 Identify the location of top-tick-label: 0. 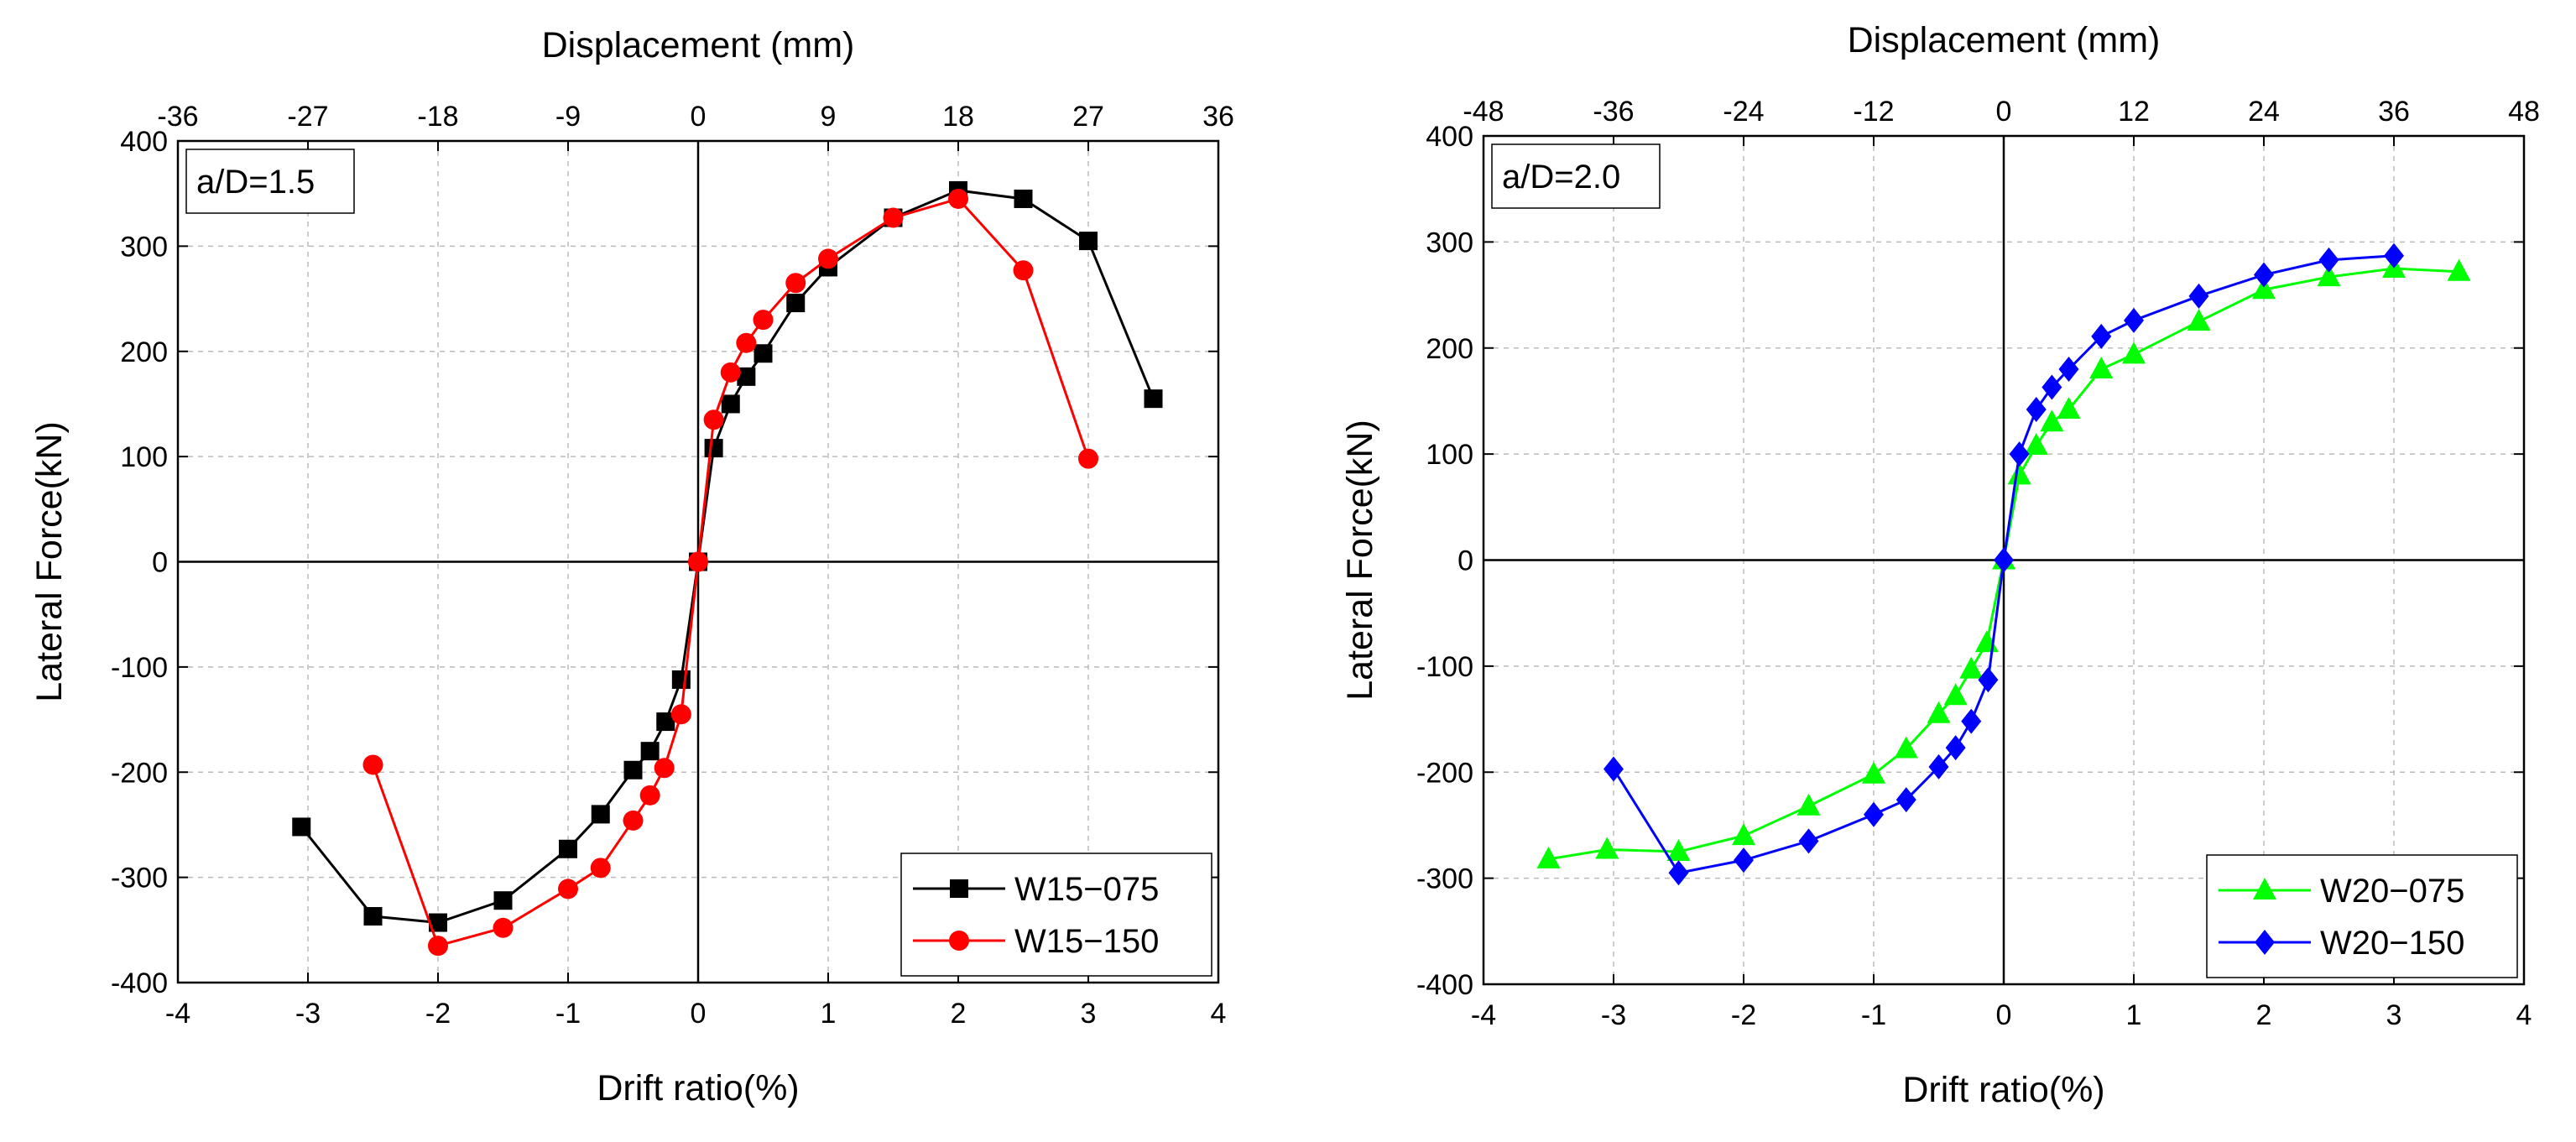
(699, 117).